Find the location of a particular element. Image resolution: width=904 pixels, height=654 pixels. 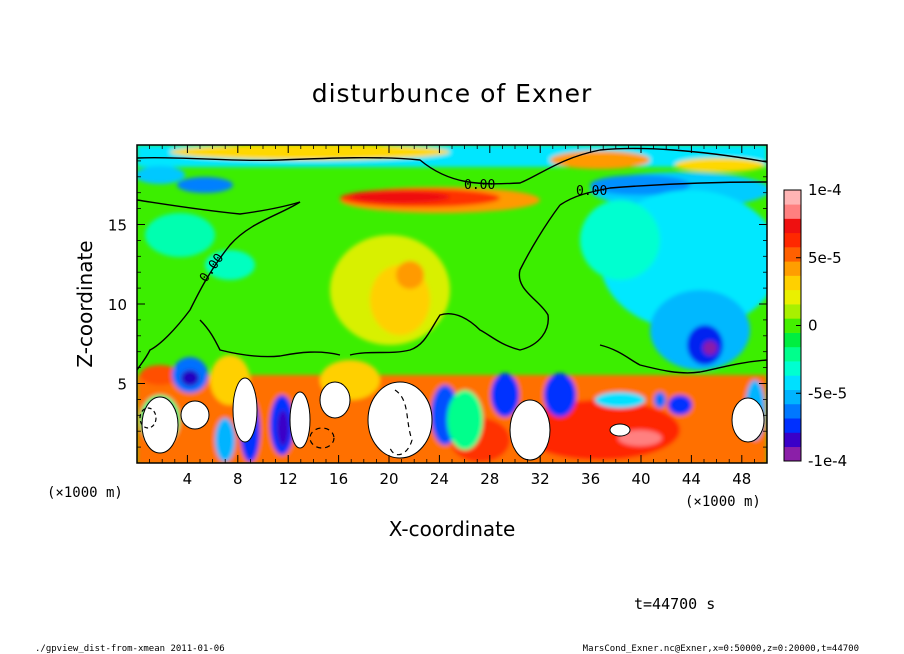

x-tick-label: 20 is located at coordinates (388, 479).